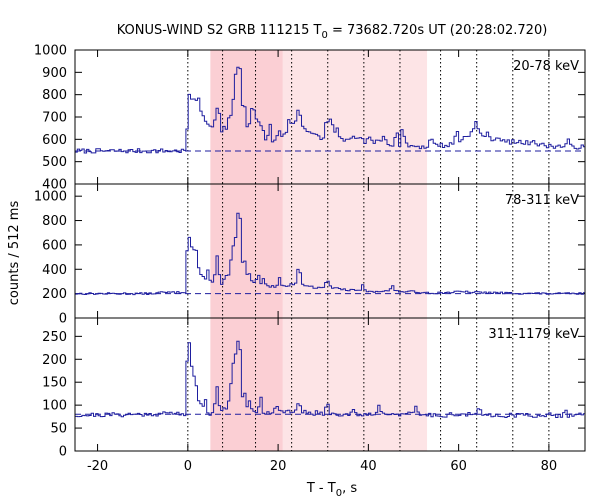  I want to click on y-tick-label: 700, so click(54, 118).